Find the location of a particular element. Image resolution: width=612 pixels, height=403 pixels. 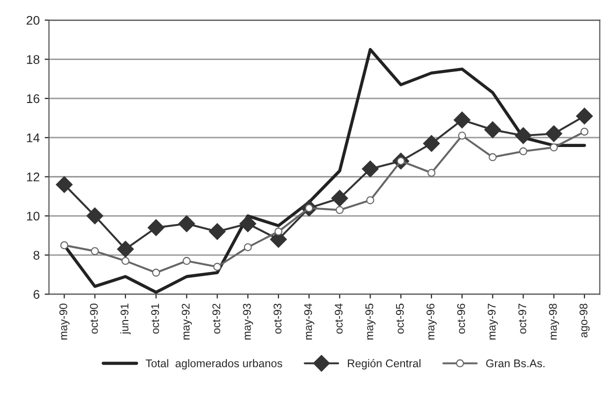

legend-label: Región Central is located at coordinates (384, 364).